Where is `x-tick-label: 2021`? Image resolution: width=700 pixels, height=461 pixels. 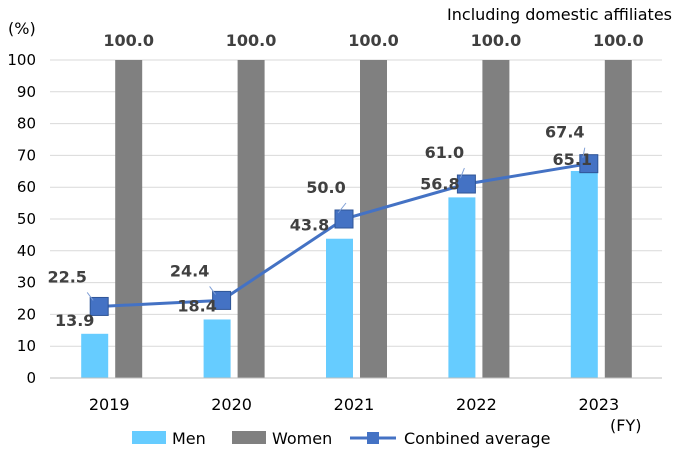
x-tick-label: 2021 is located at coordinates (354, 404).